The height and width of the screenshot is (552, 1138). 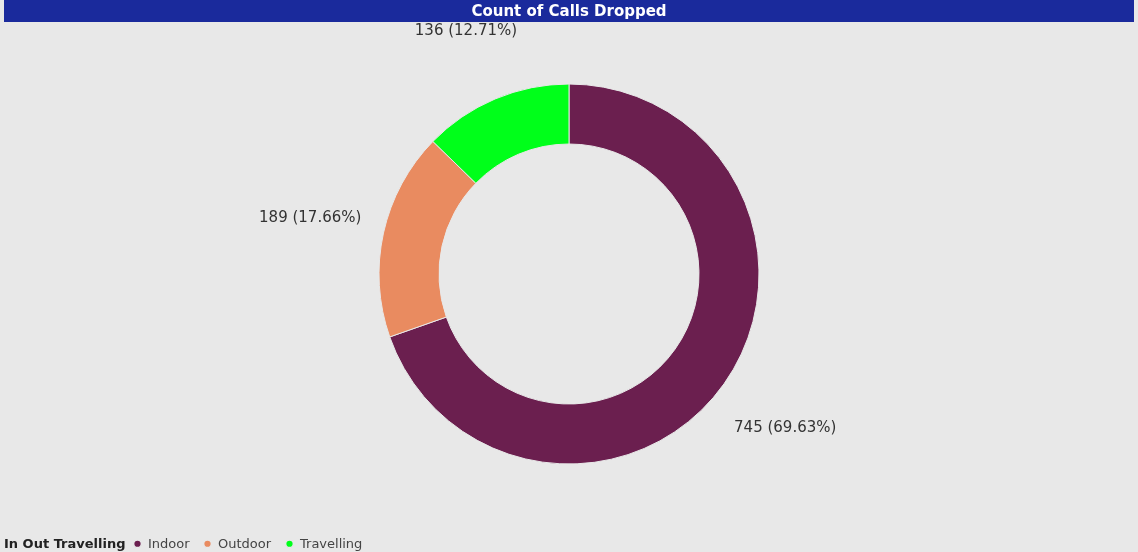 What do you see at coordinates (331, 543) in the screenshot?
I see `legend-label: Travelling` at bounding box center [331, 543].